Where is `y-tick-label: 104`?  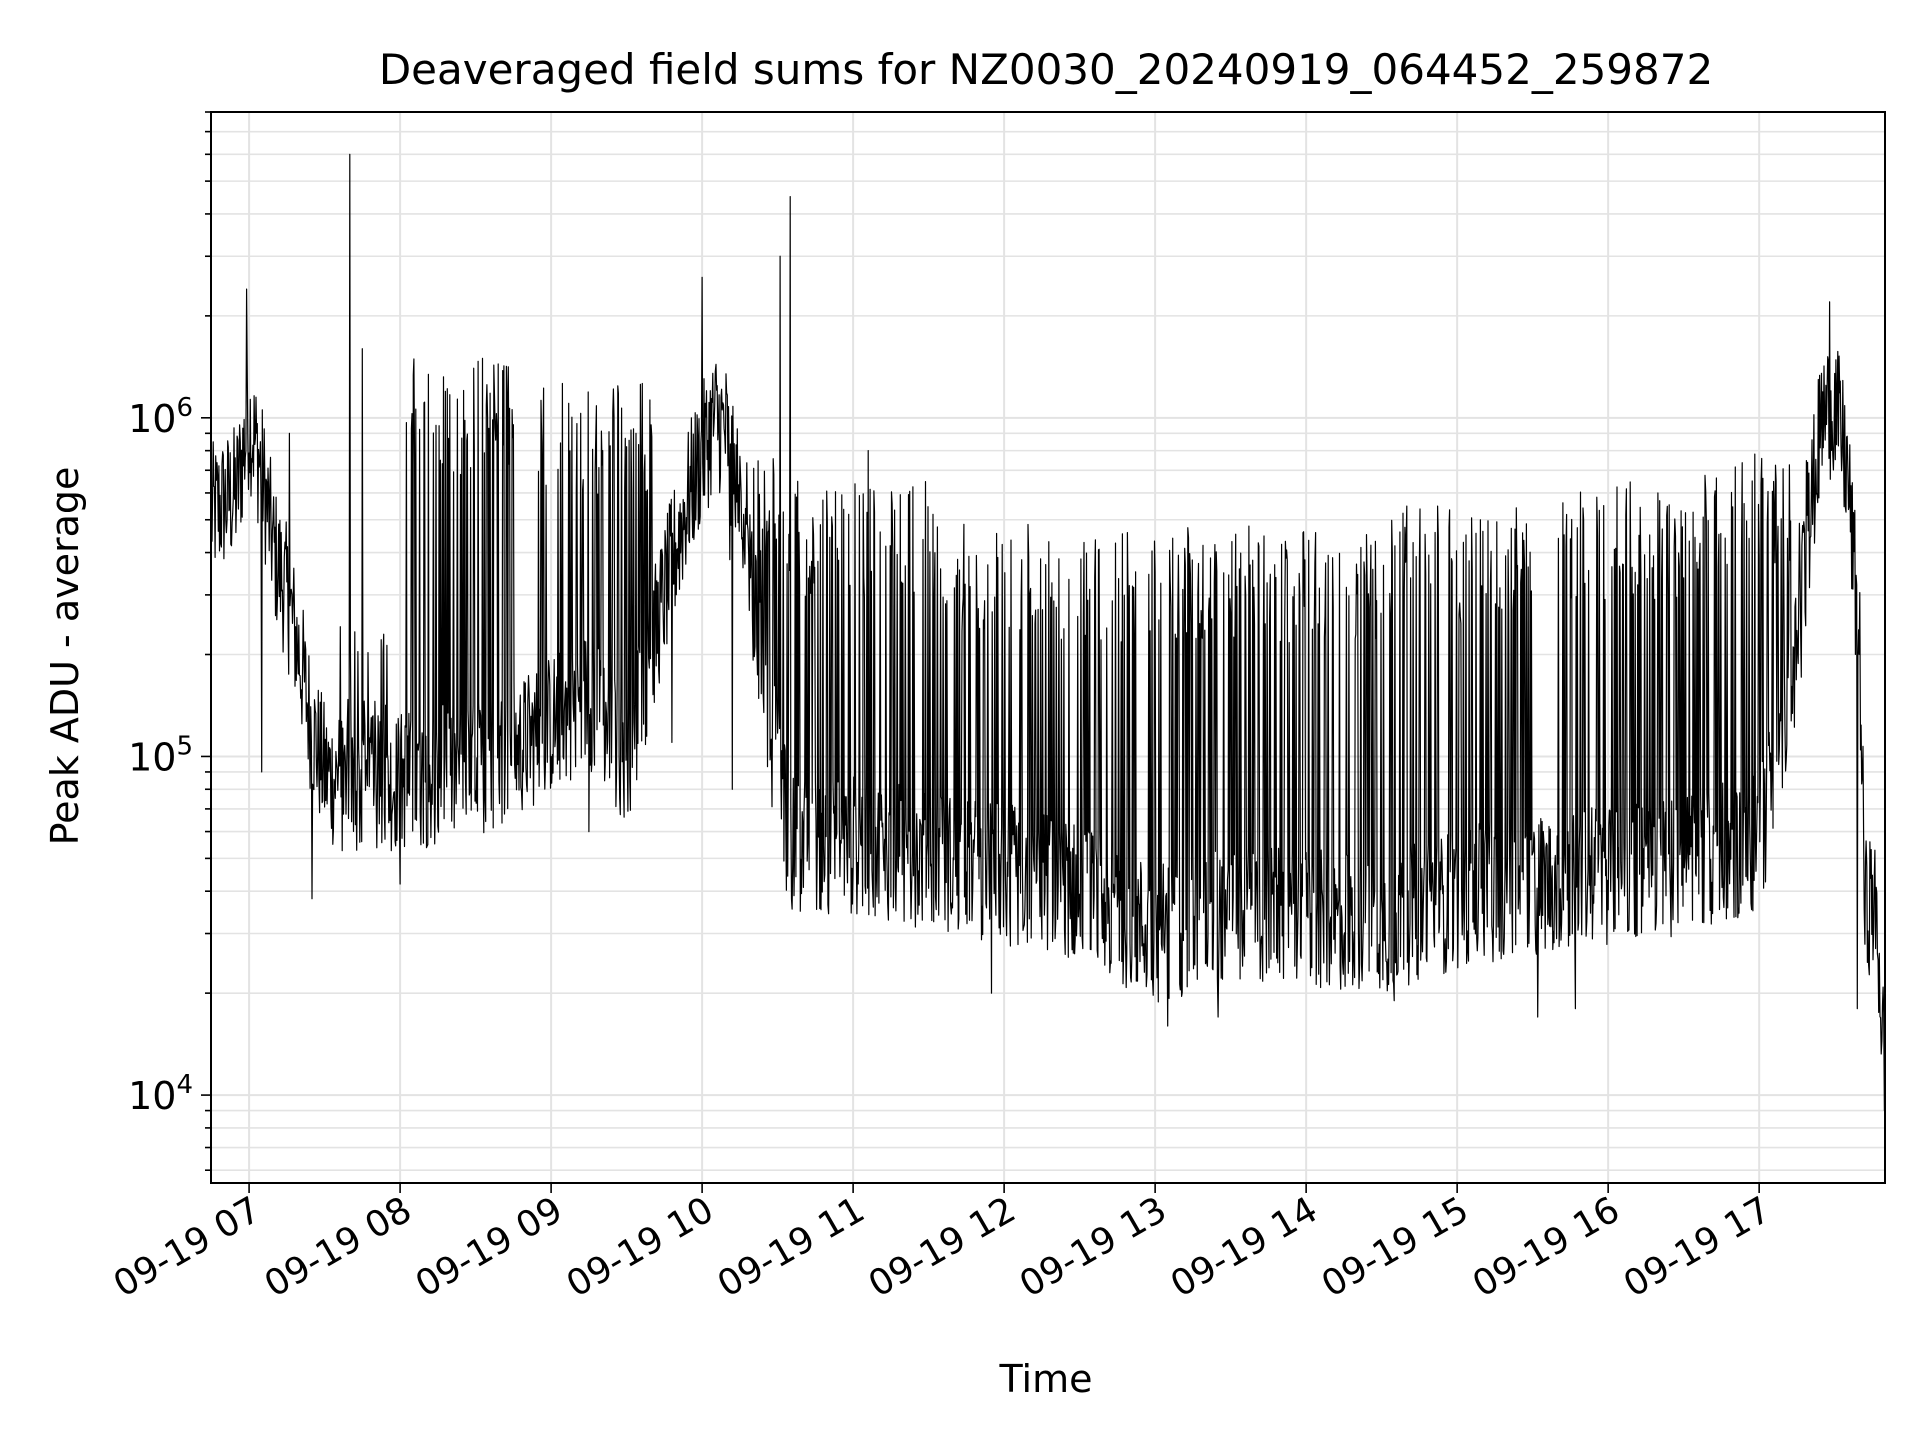
y-tick-label: 104 is located at coordinates (160, 1094).